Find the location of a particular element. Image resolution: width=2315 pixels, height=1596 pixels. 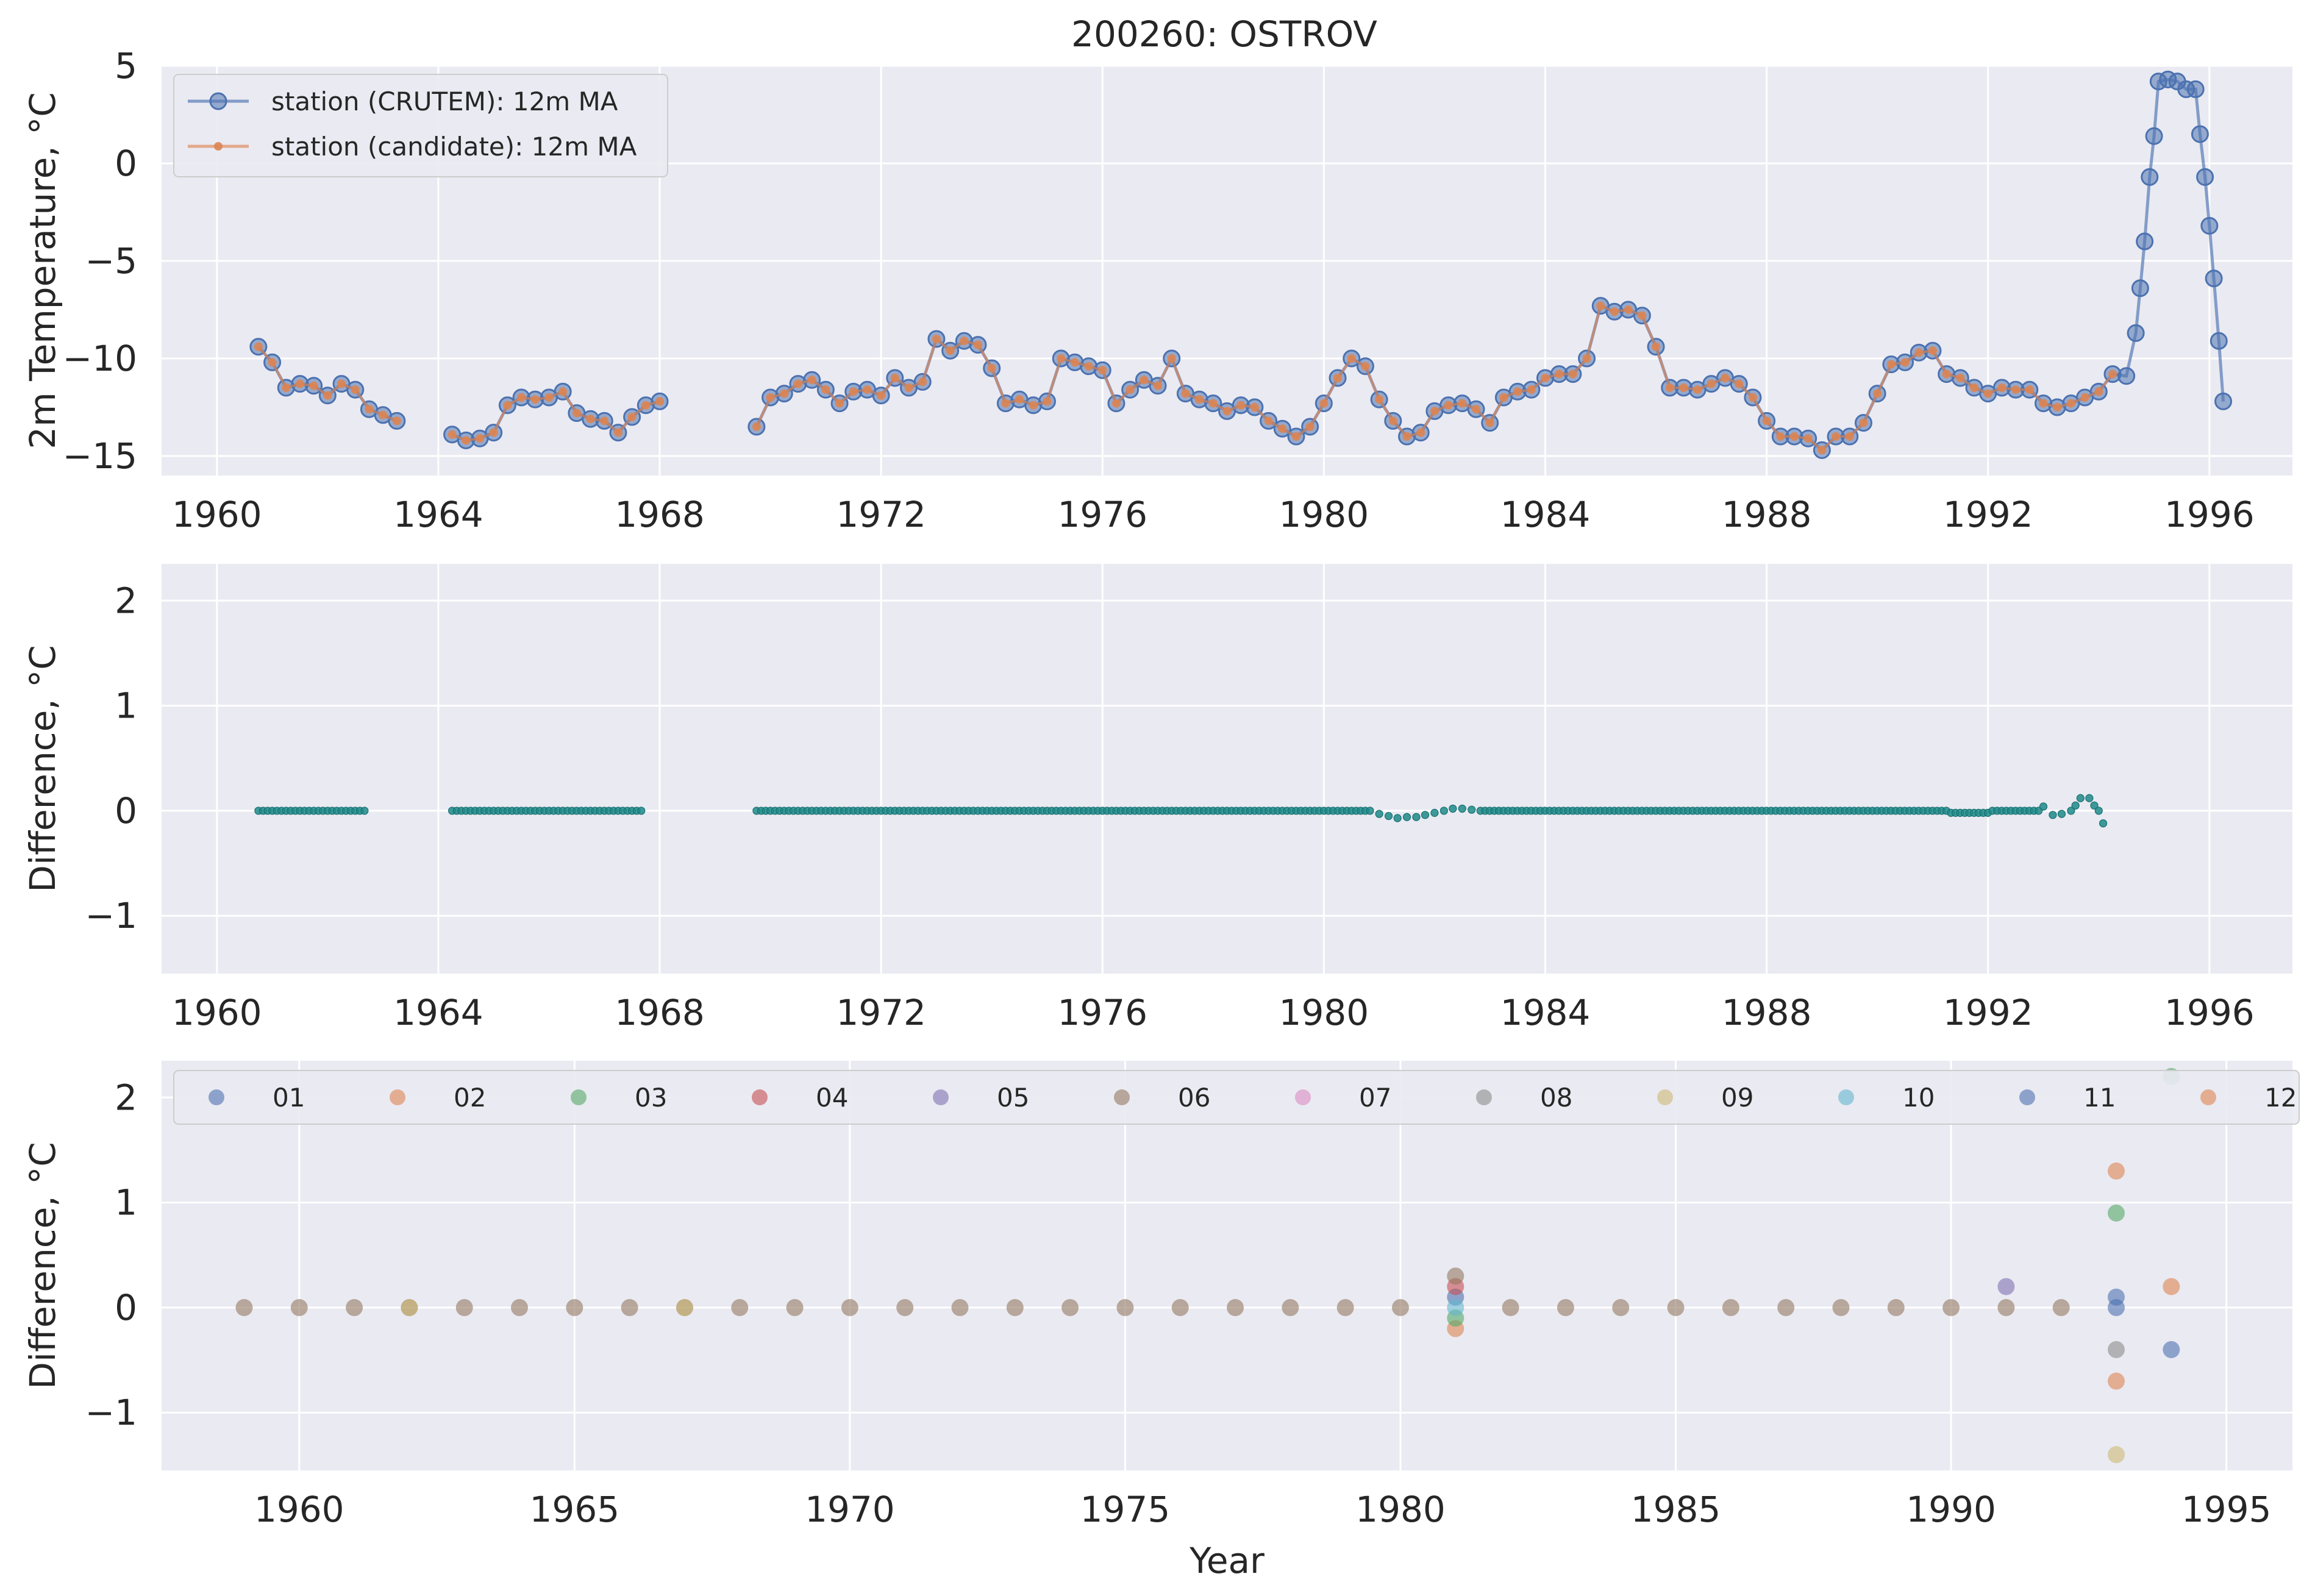

difference-points is located at coordinates (1181, 811).